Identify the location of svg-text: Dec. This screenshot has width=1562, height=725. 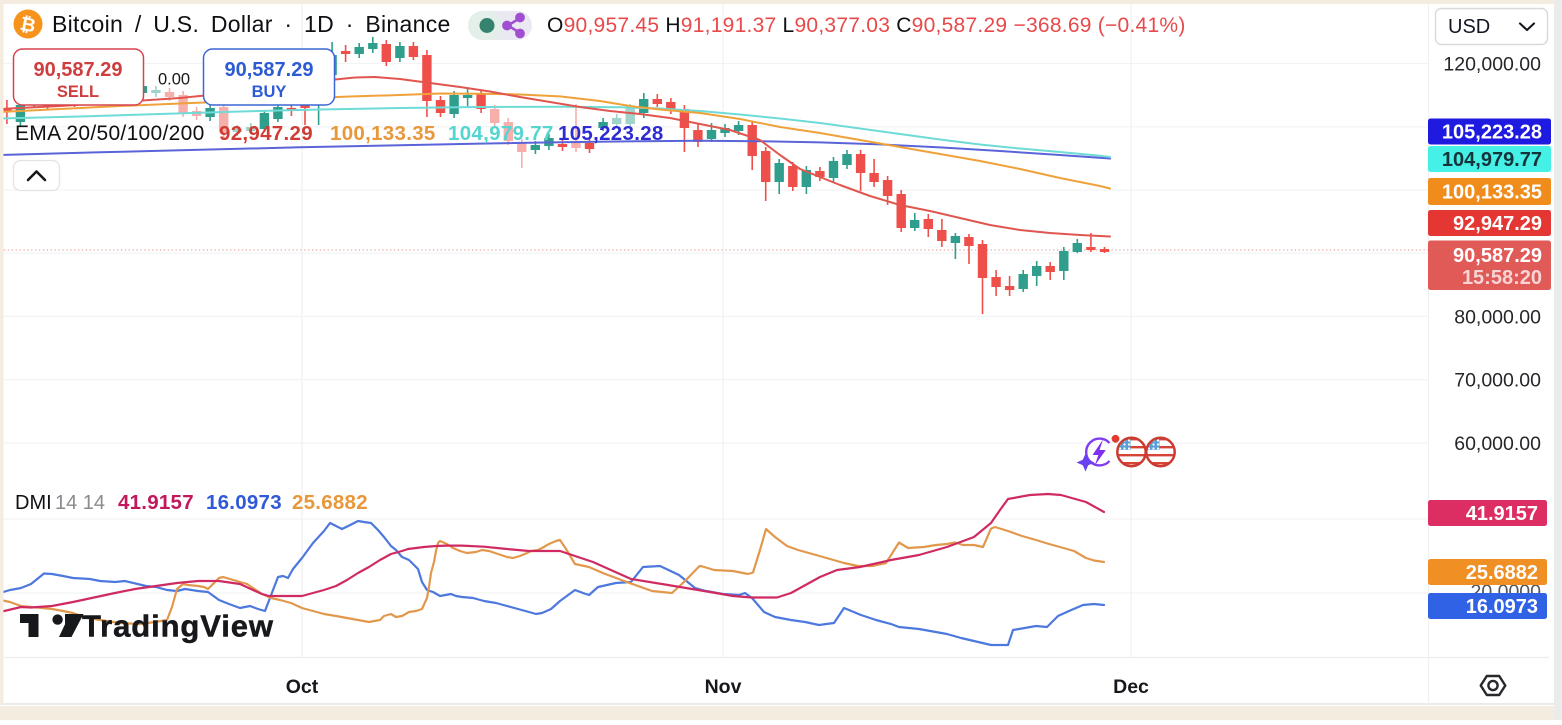
(1131, 687).